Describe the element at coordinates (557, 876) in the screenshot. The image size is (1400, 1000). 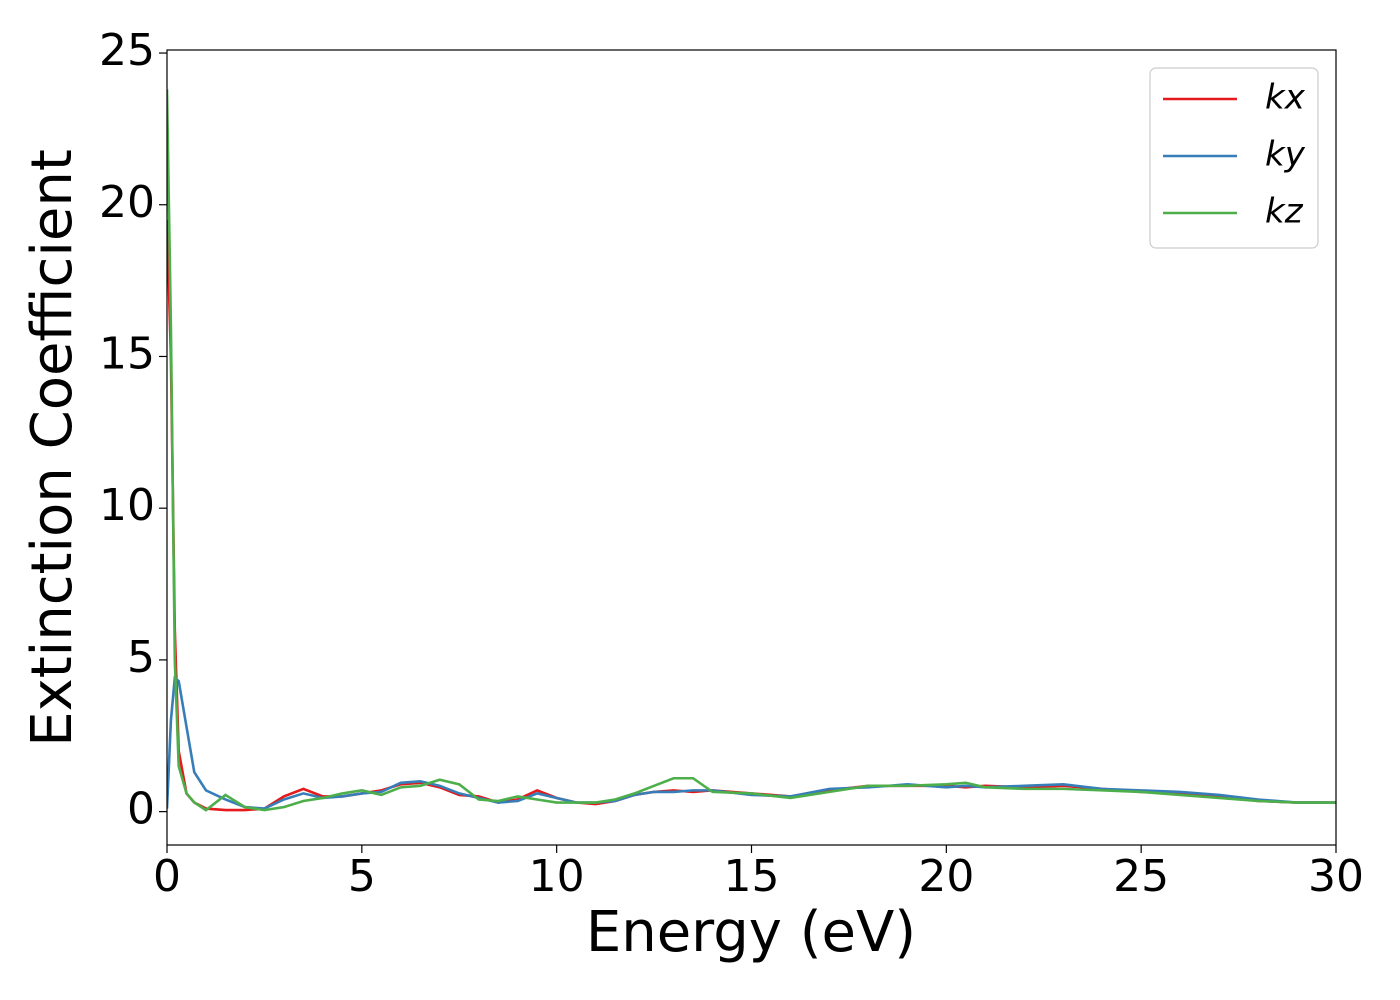
I see `x-tick-label: 10` at that location.